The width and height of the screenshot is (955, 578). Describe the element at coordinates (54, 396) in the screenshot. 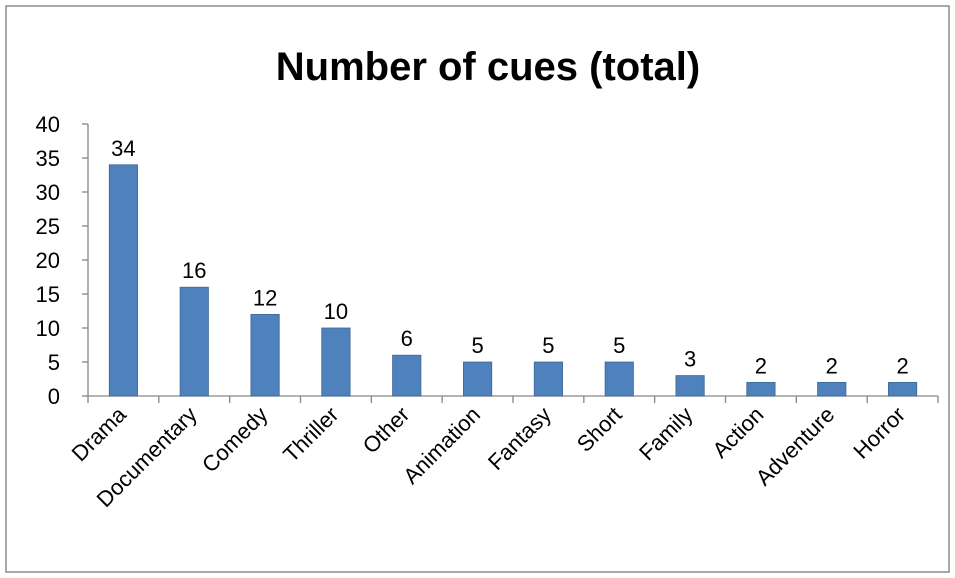

I see `y-tick-label: 0` at that location.